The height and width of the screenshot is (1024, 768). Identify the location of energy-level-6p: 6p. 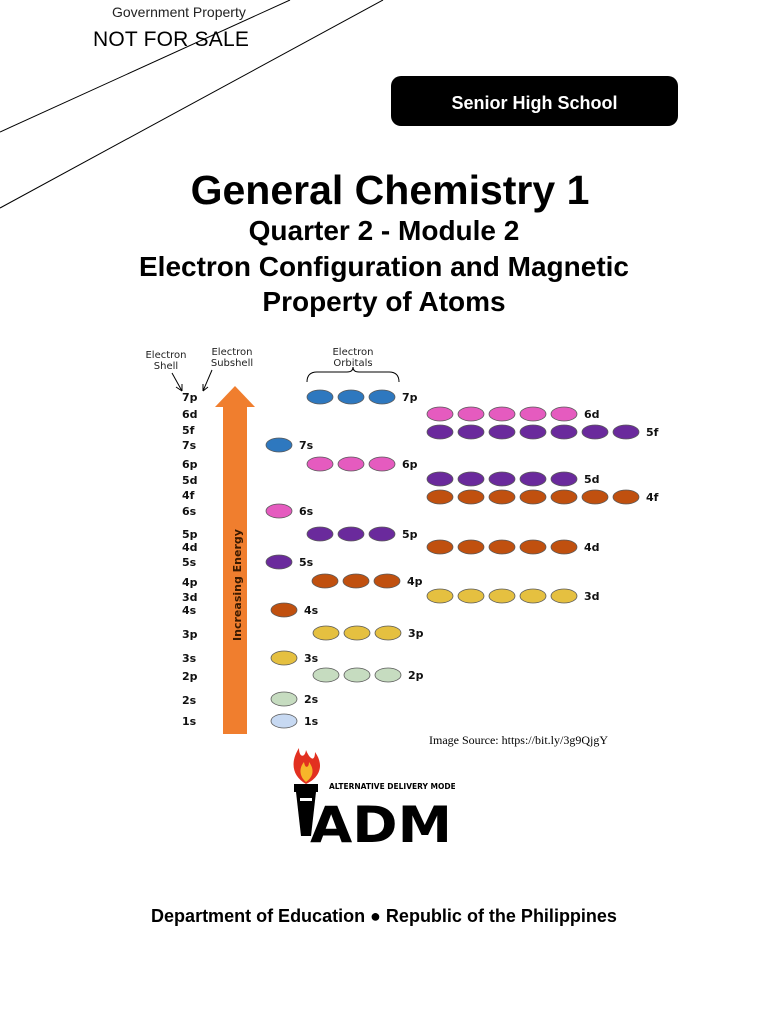
(190, 464).